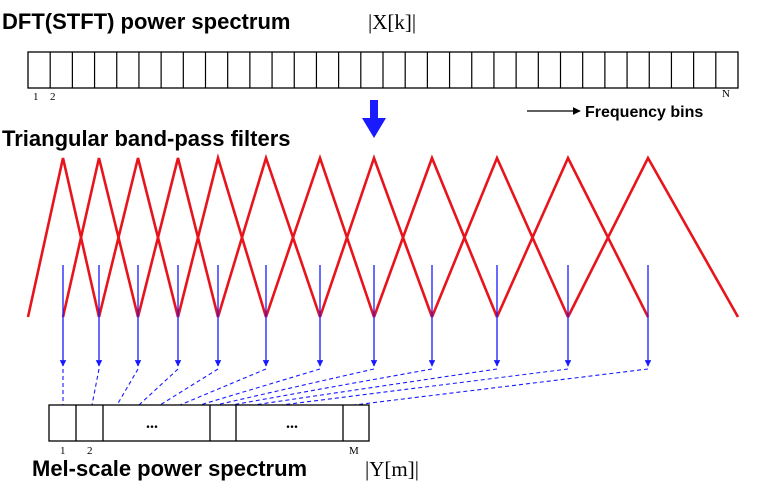  Describe the element at coordinates (392, 469) in the screenshot. I see `mel-math-label: |Y[m]|` at that location.